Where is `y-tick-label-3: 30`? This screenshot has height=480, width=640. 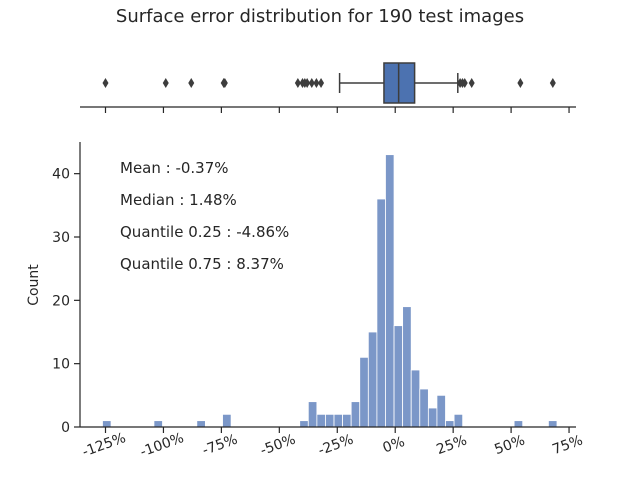
y-tick-label-3: 30 is located at coordinates (61, 238).